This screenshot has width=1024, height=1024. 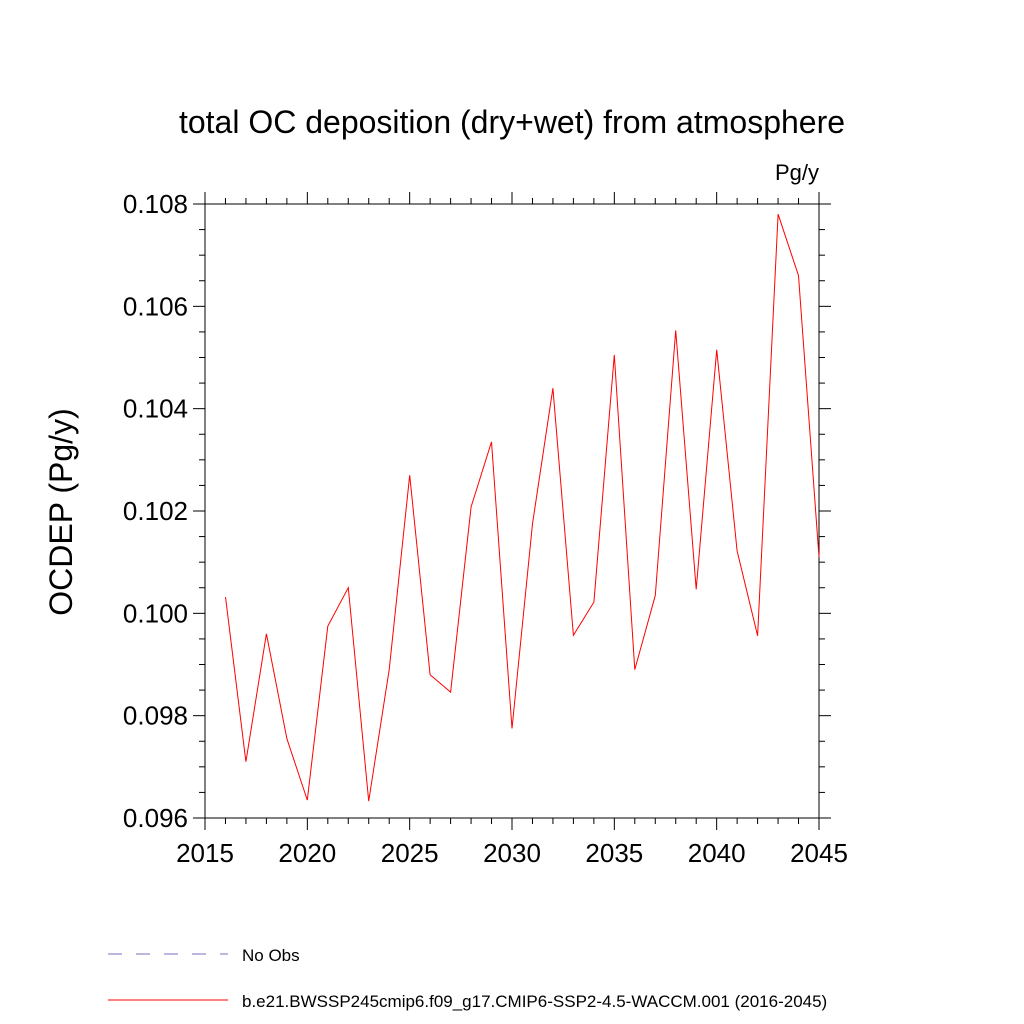 I want to click on y-tick-label: 0.104, so click(x=155, y=409).